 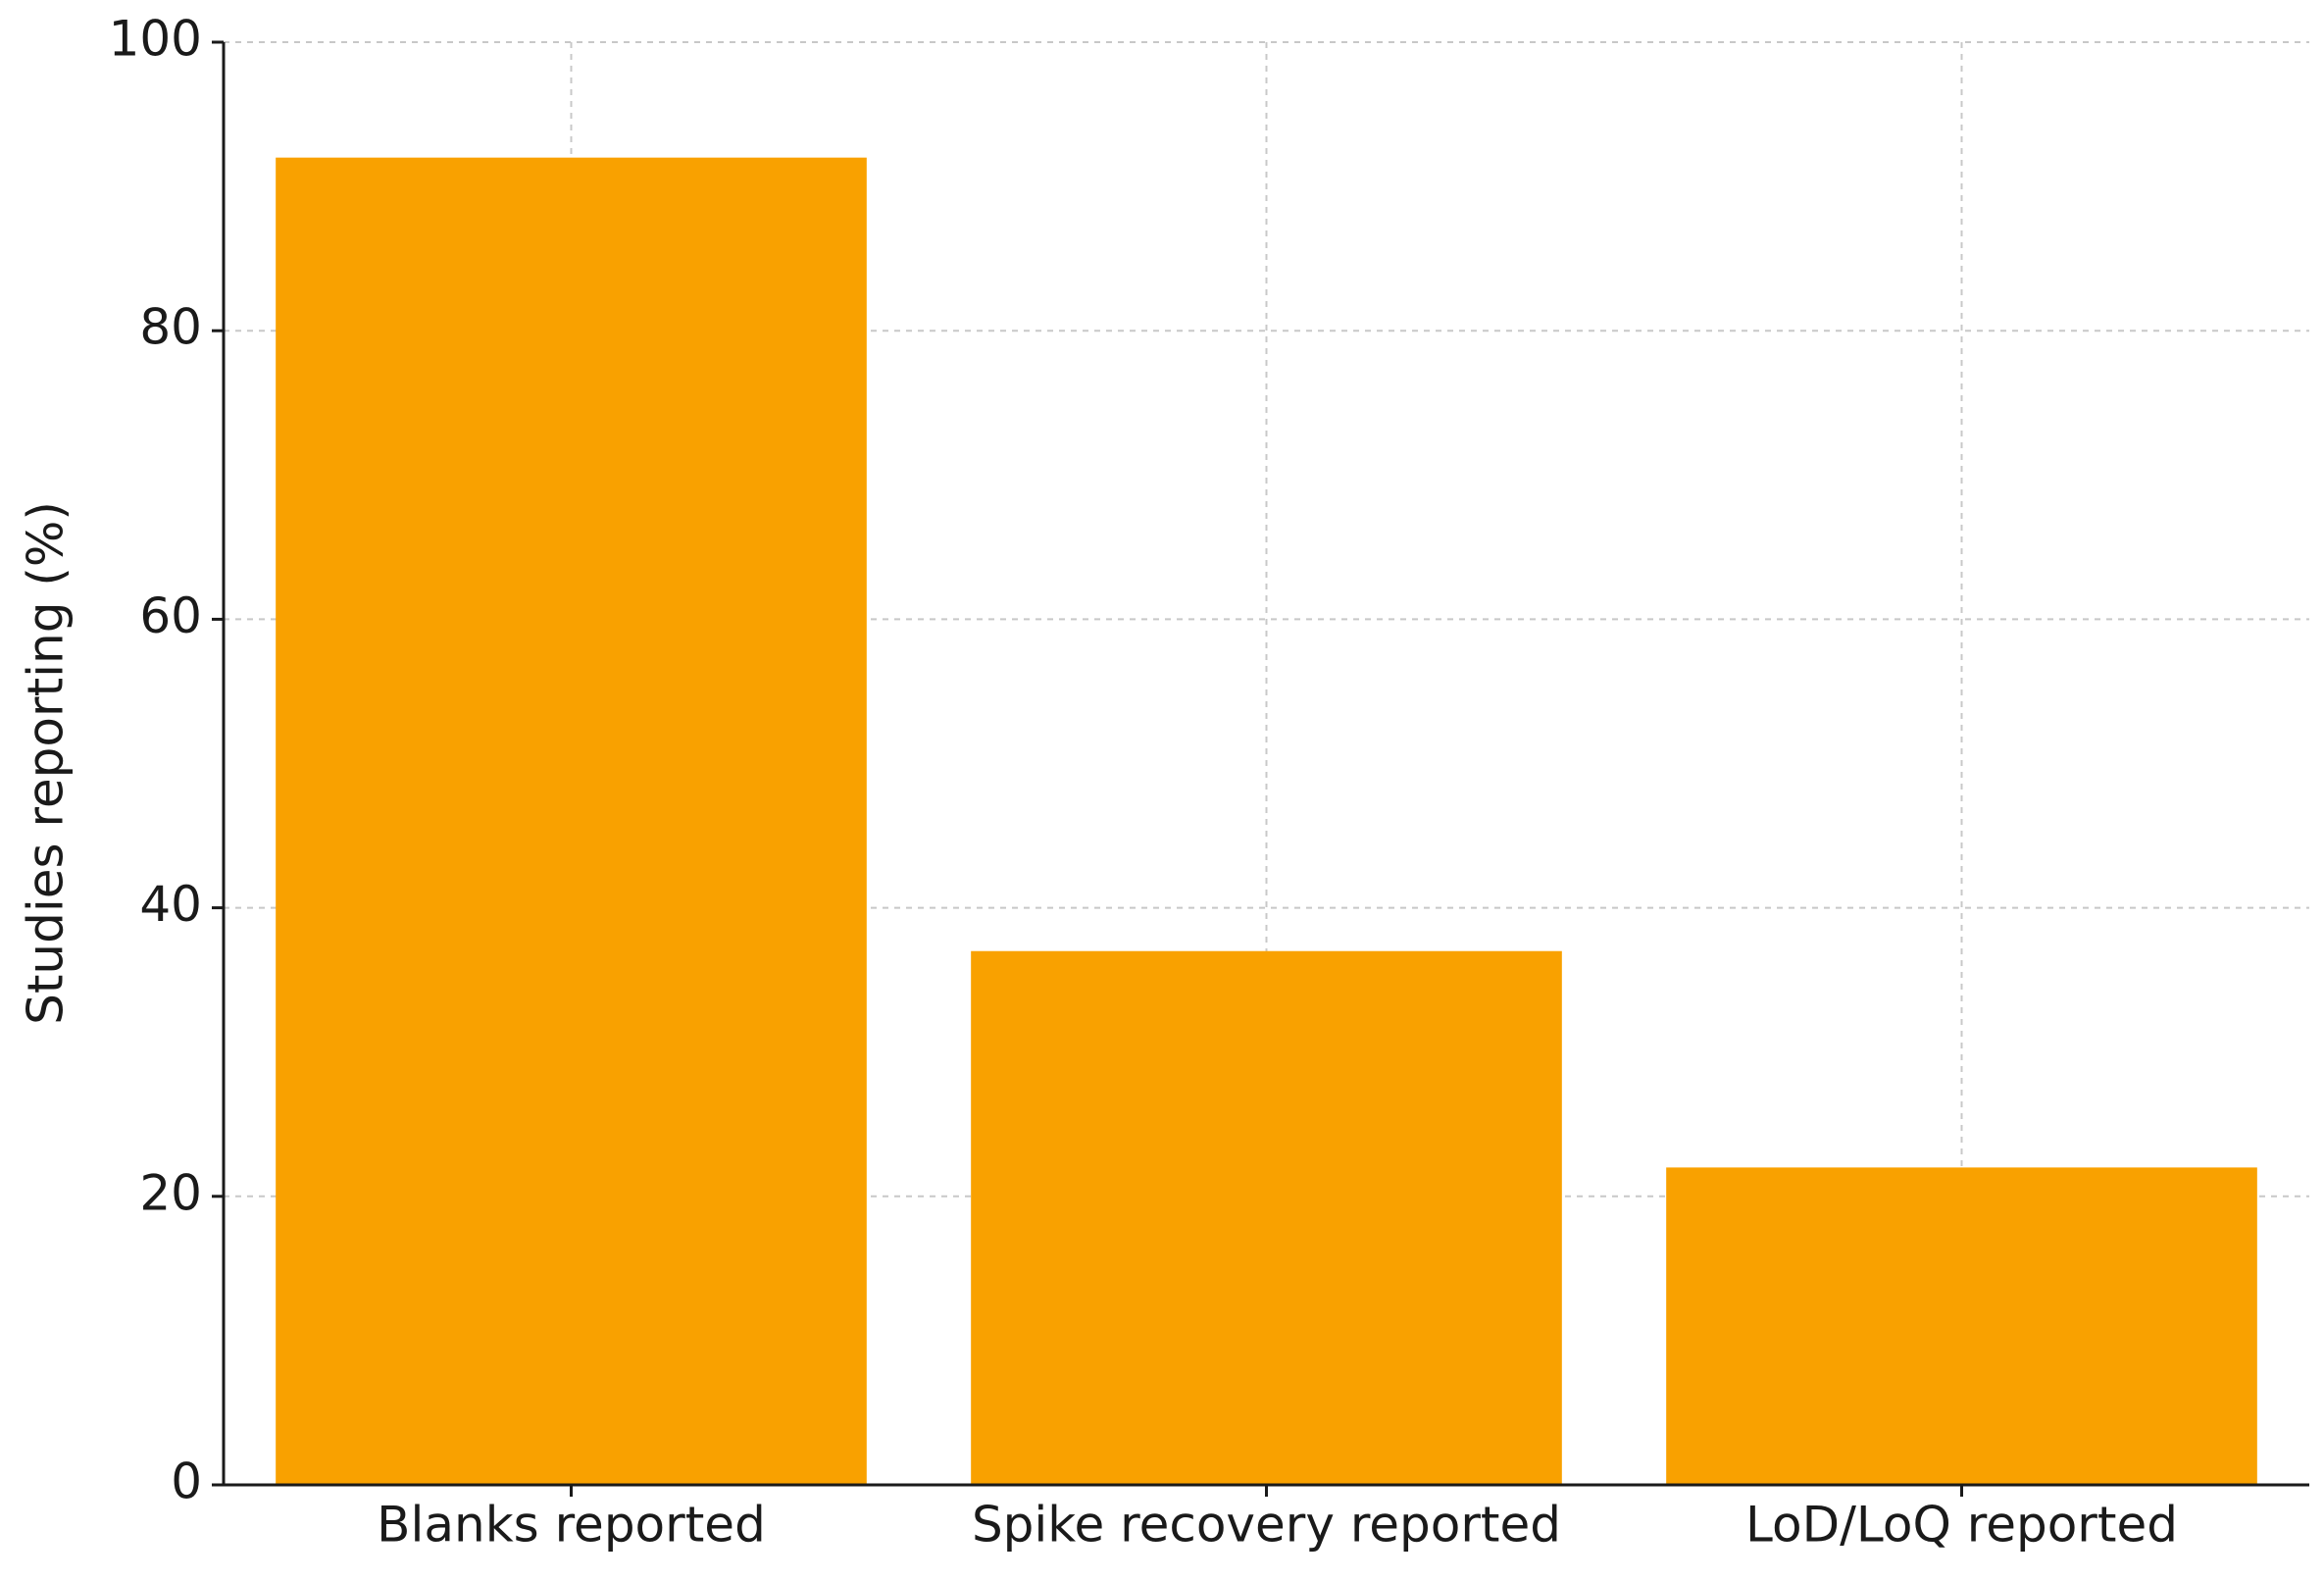 I want to click on y-tick-label: 80, so click(x=170, y=327).